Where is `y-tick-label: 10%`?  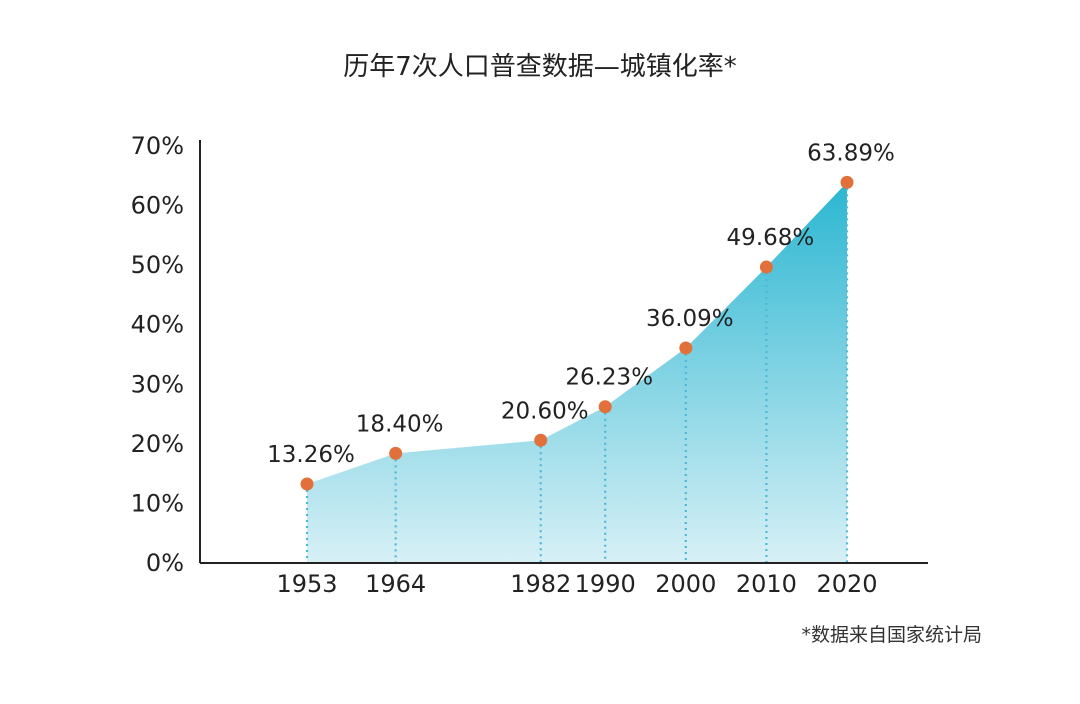 y-tick-label: 10% is located at coordinates (157, 503).